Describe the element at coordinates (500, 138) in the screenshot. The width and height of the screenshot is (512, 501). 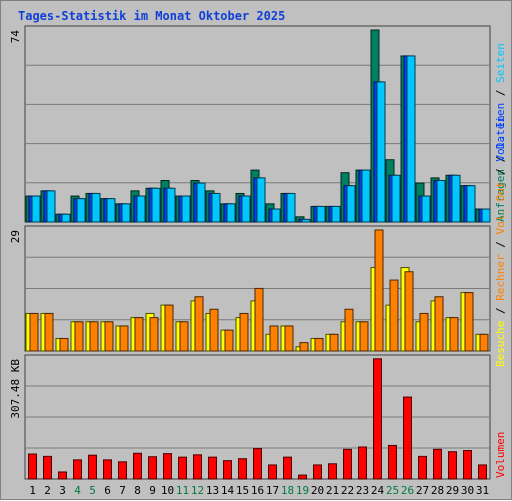
I see `legend-vol-in: Vol. In` at that location.